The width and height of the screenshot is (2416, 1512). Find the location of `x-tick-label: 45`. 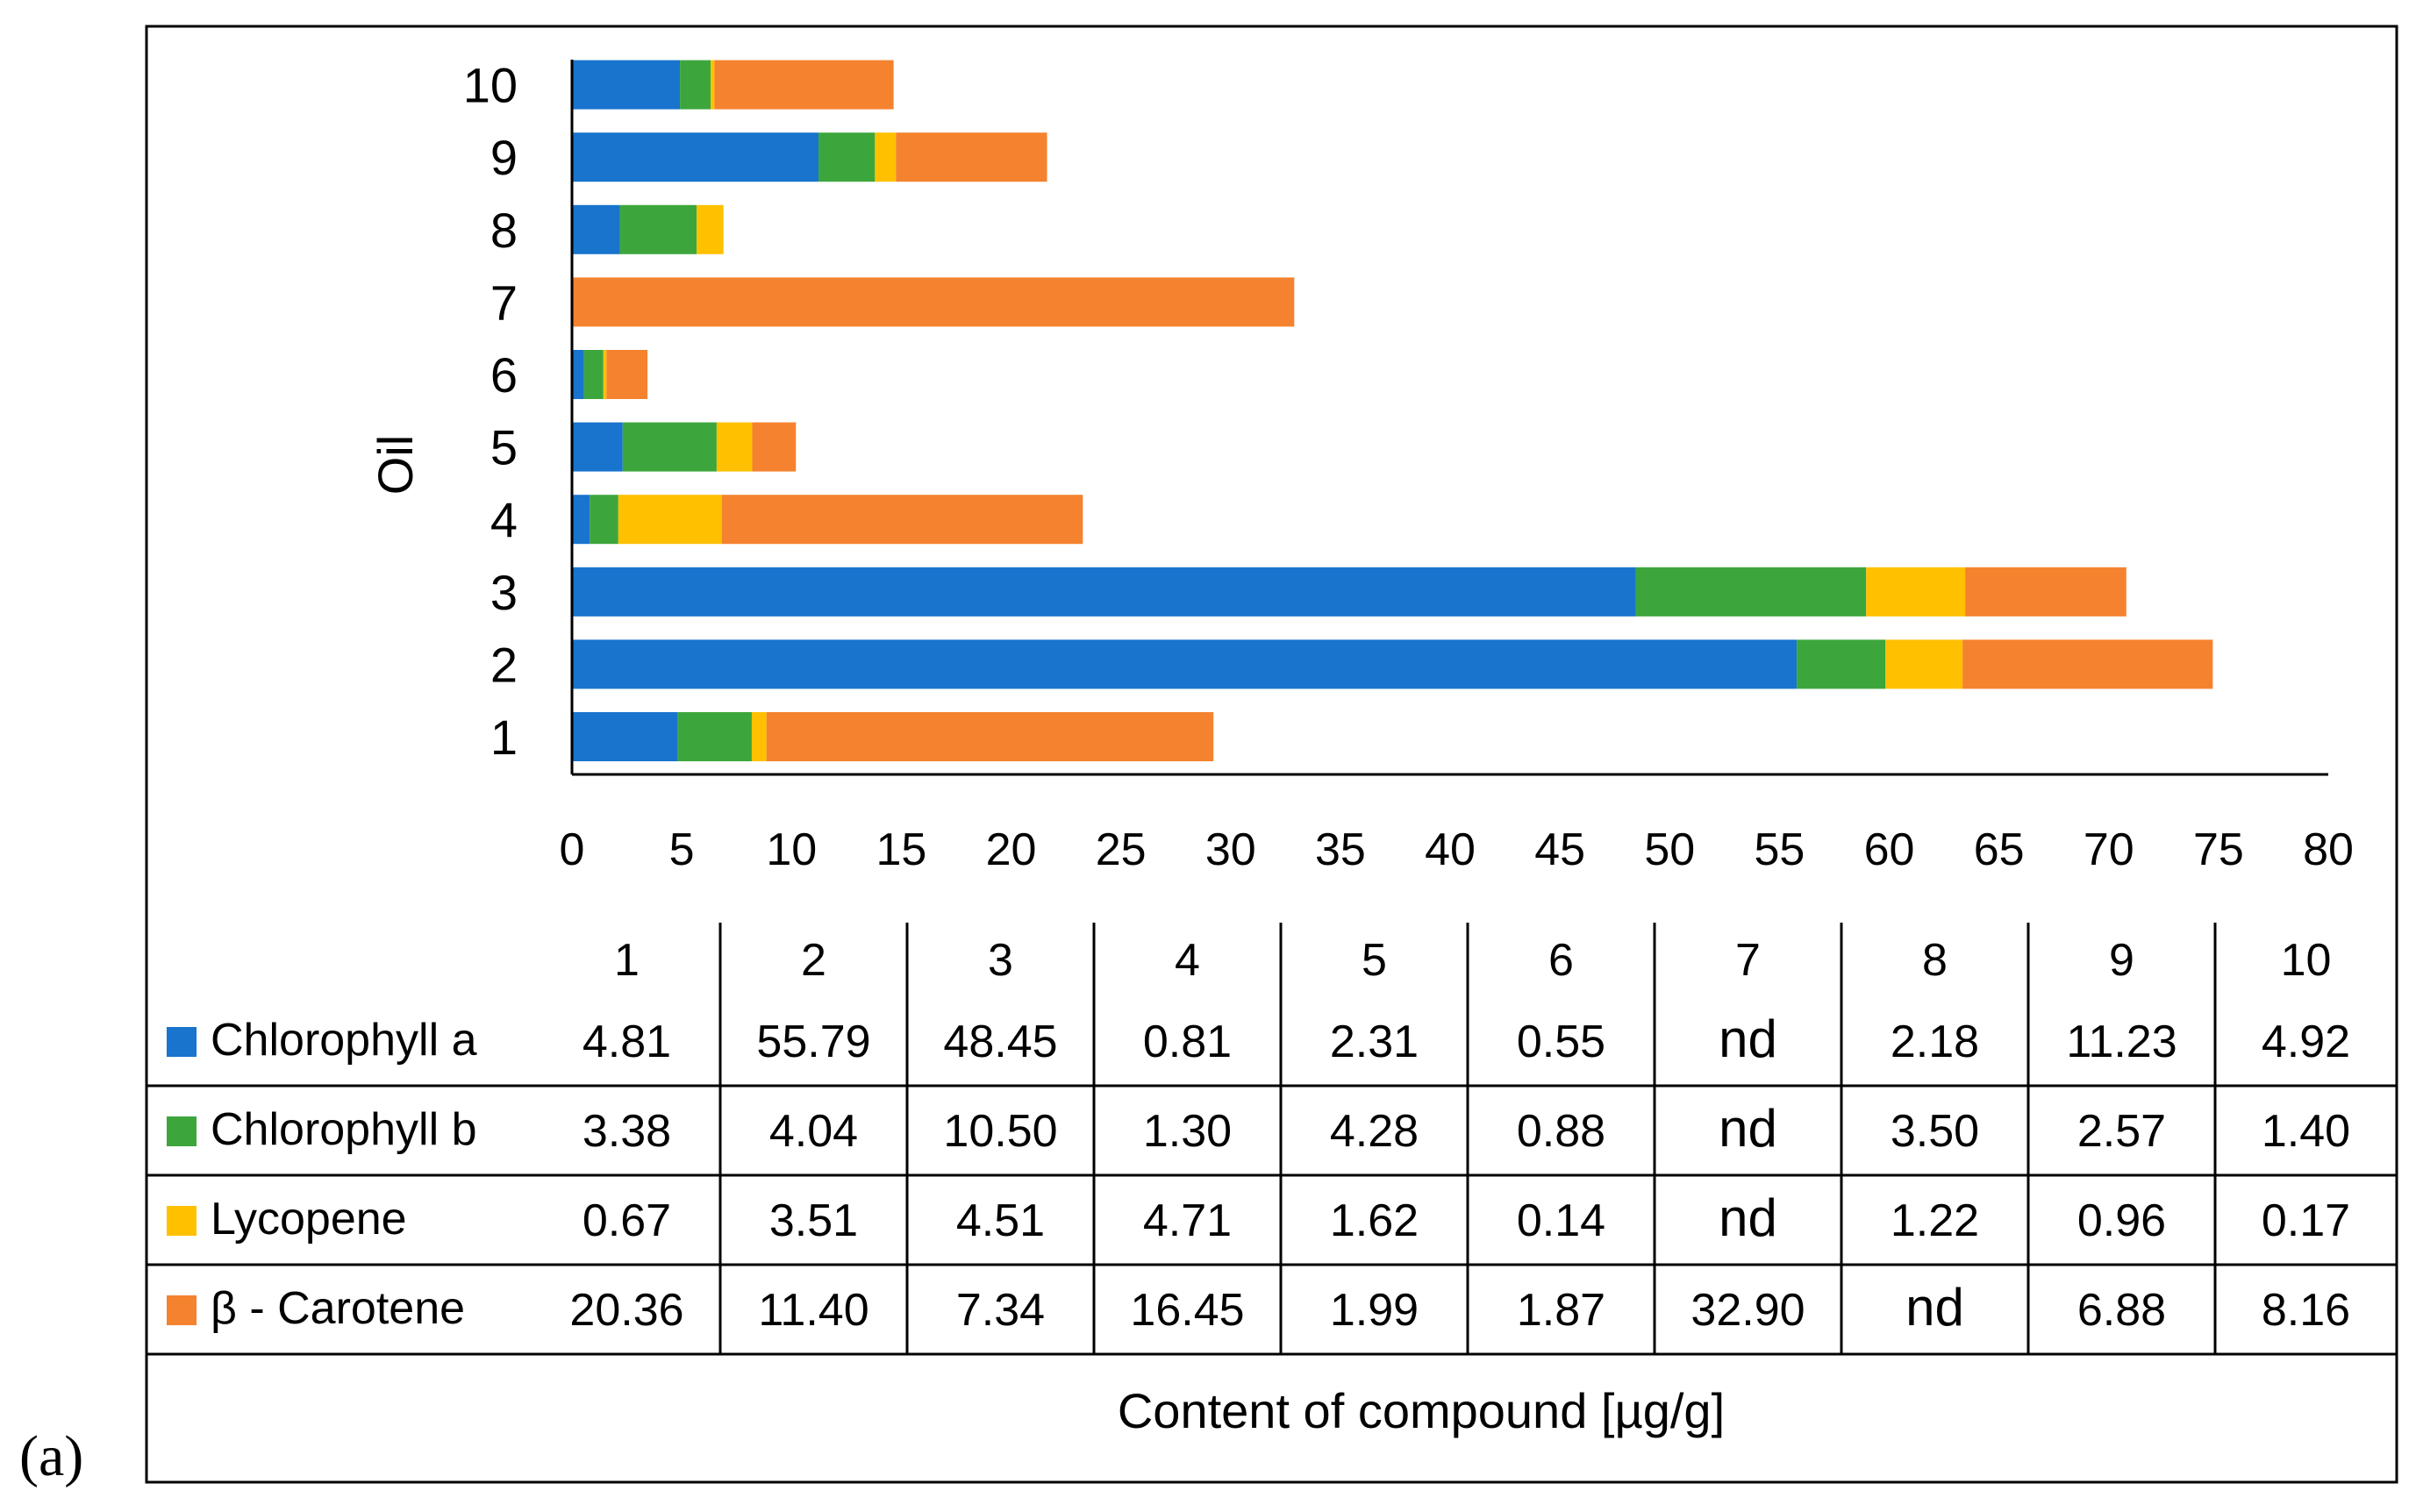

x-tick-label: 45 is located at coordinates (1559, 849).